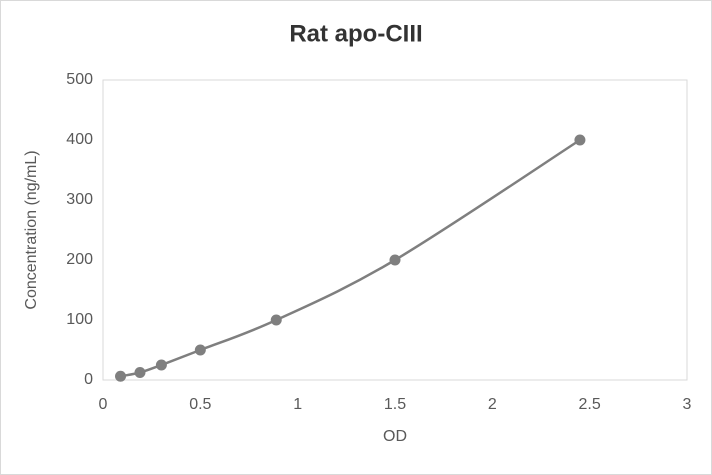 This screenshot has height=475, width=712. Describe the element at coordinates (297, 404) in the screenshot. I see `x-tick-label: 1` at that location.